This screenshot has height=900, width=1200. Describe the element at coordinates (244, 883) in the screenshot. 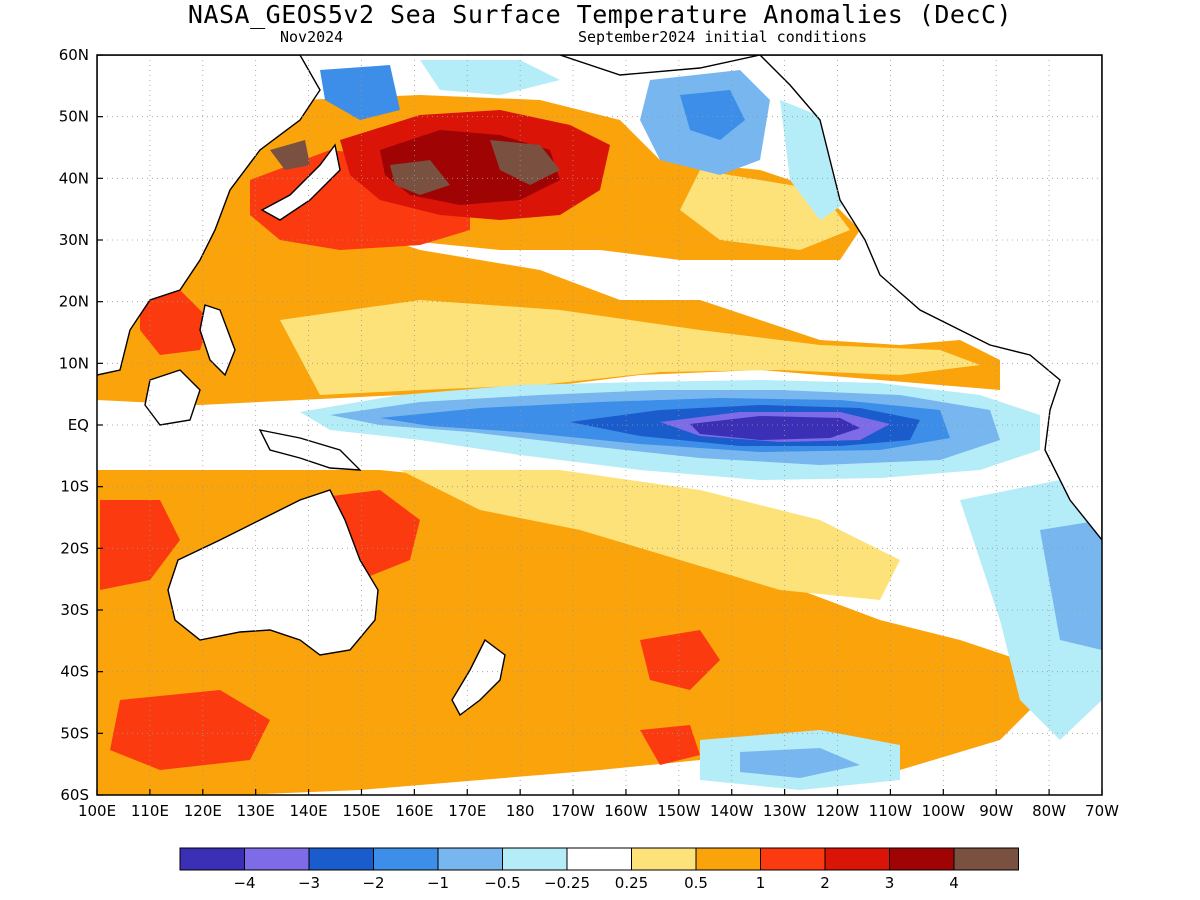

I see `colorbar-label: −4` at that location.